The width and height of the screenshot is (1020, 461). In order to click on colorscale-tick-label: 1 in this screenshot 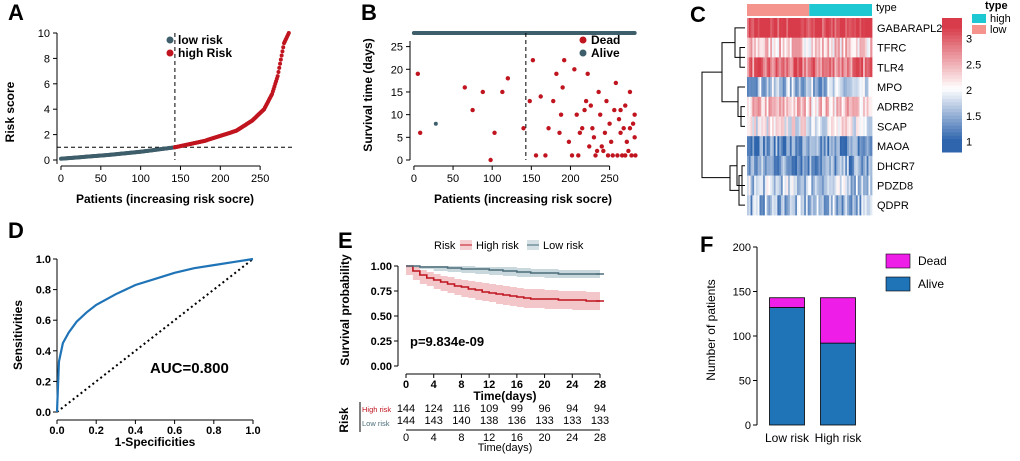, I will do `click(969, 143)`.